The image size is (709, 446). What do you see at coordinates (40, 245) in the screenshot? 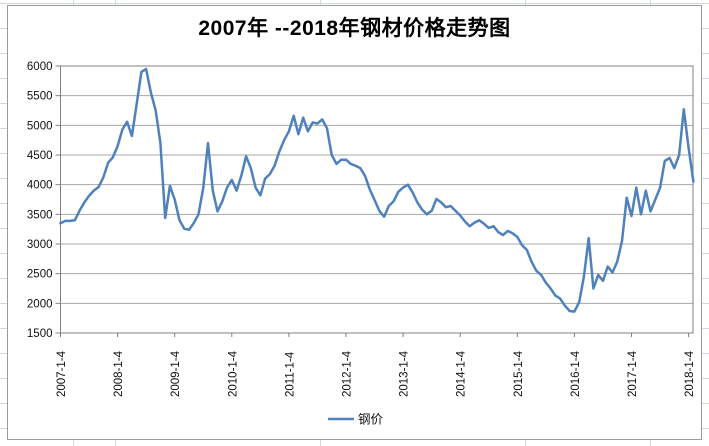
I see `y-axis-tick-label: 3000` at bounding box center [40, 245].